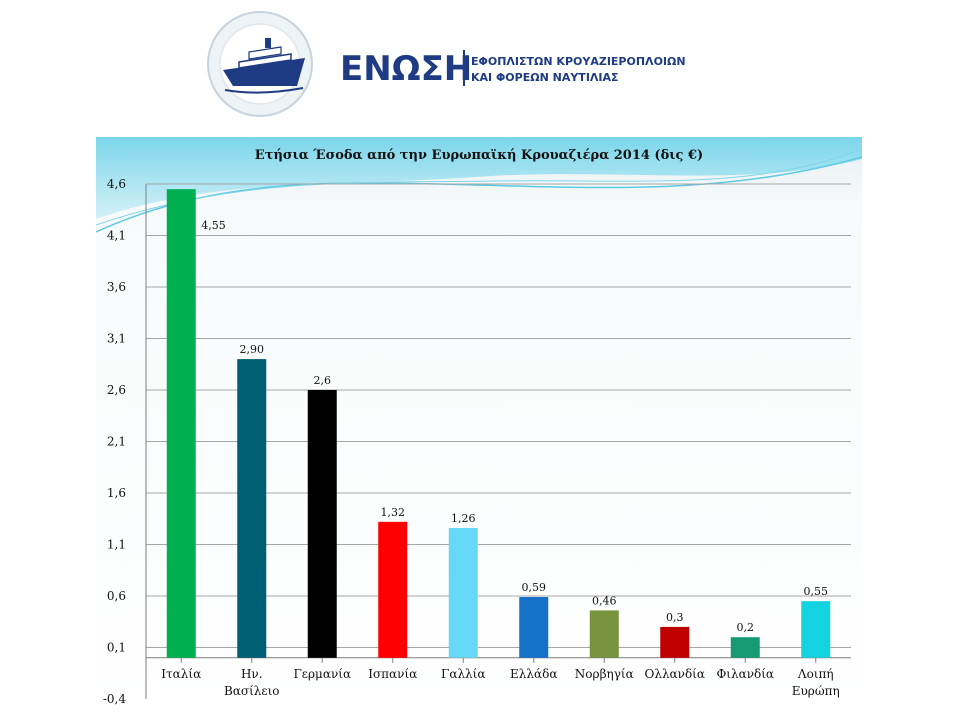  Describe the element at coordinates (534, 587) in the screenshot. I see `data-label: 0,59` at that location.